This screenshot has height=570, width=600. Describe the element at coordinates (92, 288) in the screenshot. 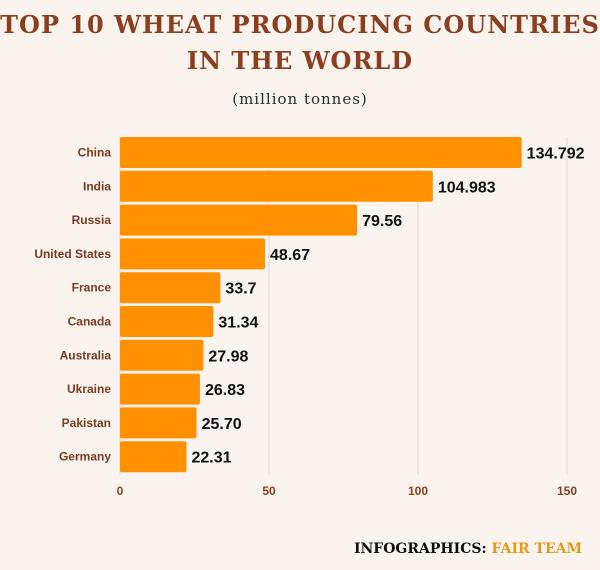

I see `category-label: France` at that location.